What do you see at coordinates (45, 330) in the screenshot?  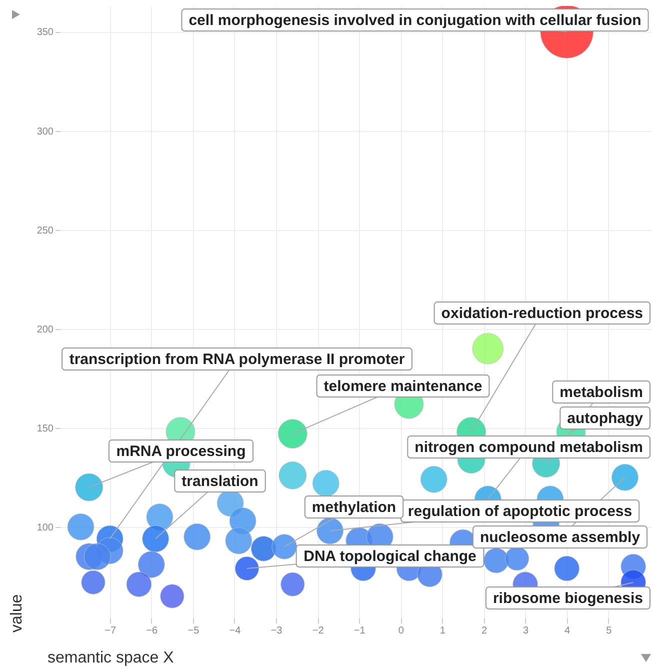 I see `y-tick-label: 200` at bounding box center [45, 330].